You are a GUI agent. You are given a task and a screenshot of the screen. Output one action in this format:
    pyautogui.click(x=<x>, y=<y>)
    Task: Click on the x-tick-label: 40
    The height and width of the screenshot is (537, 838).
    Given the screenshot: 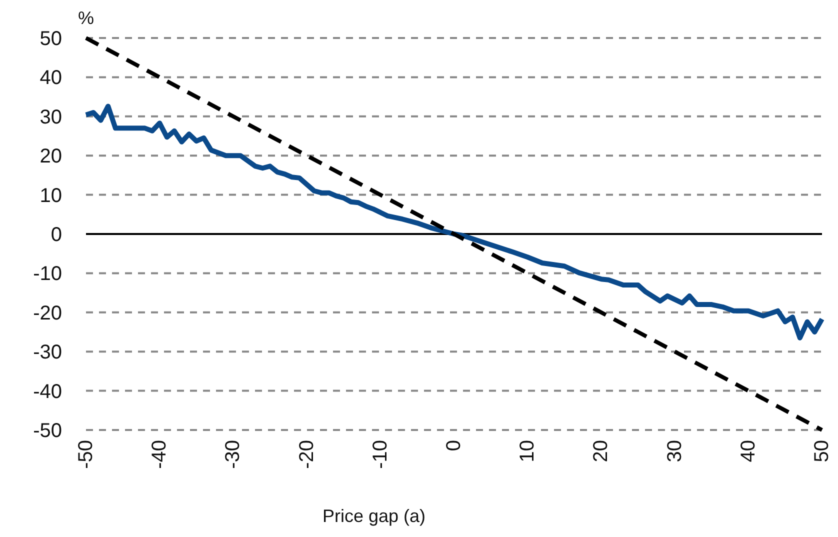 What is the action you would take?
    pyautogui.click(x=748, y=451)
    